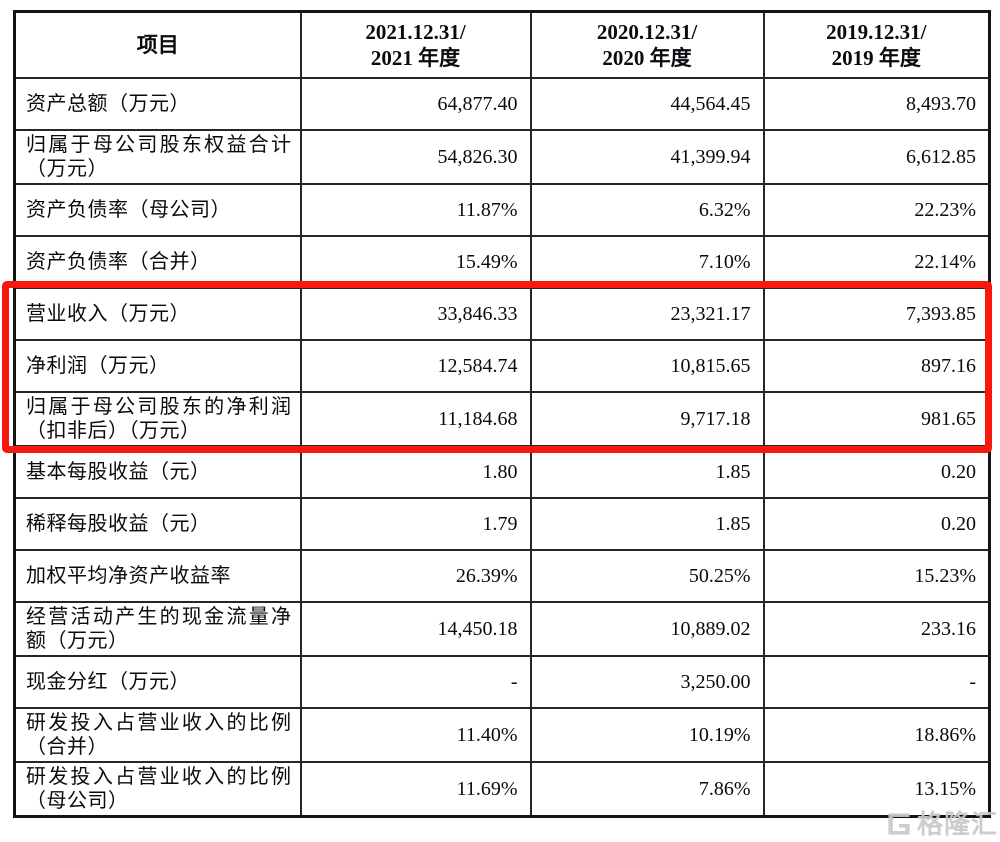 The image size is (1000, 842). I want to click on value-2019: 13.15%, so click(876, 789).